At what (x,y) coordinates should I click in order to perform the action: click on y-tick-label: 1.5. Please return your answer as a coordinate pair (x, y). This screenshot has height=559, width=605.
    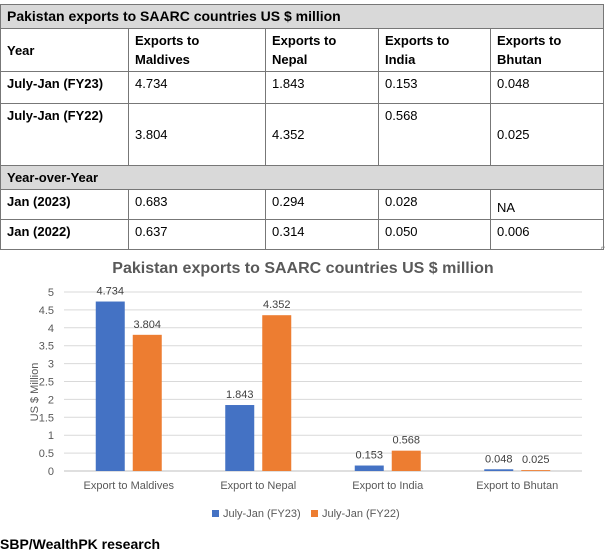
    Looking at the image, I should click on (46, 418).